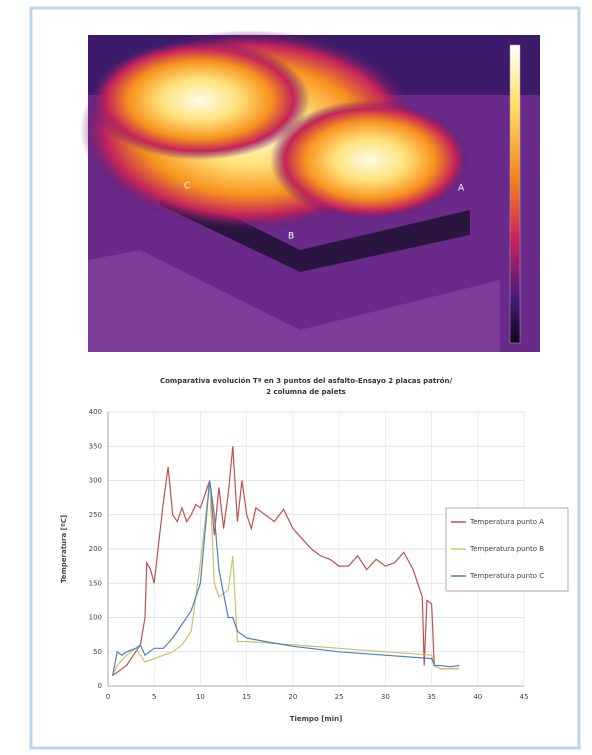  Describe the element at coordinates (97, 652) in the screenshot. I see `y-tick-label: 50` at that location.